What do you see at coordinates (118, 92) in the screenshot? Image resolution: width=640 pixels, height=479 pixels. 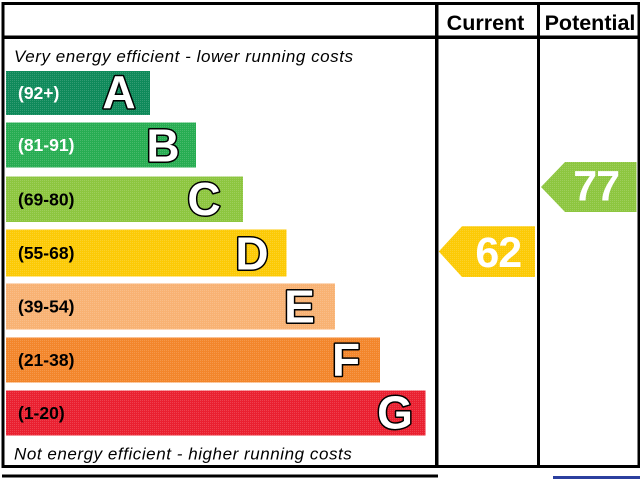 I see `svg-text: A` at bounding box center [118, 92].